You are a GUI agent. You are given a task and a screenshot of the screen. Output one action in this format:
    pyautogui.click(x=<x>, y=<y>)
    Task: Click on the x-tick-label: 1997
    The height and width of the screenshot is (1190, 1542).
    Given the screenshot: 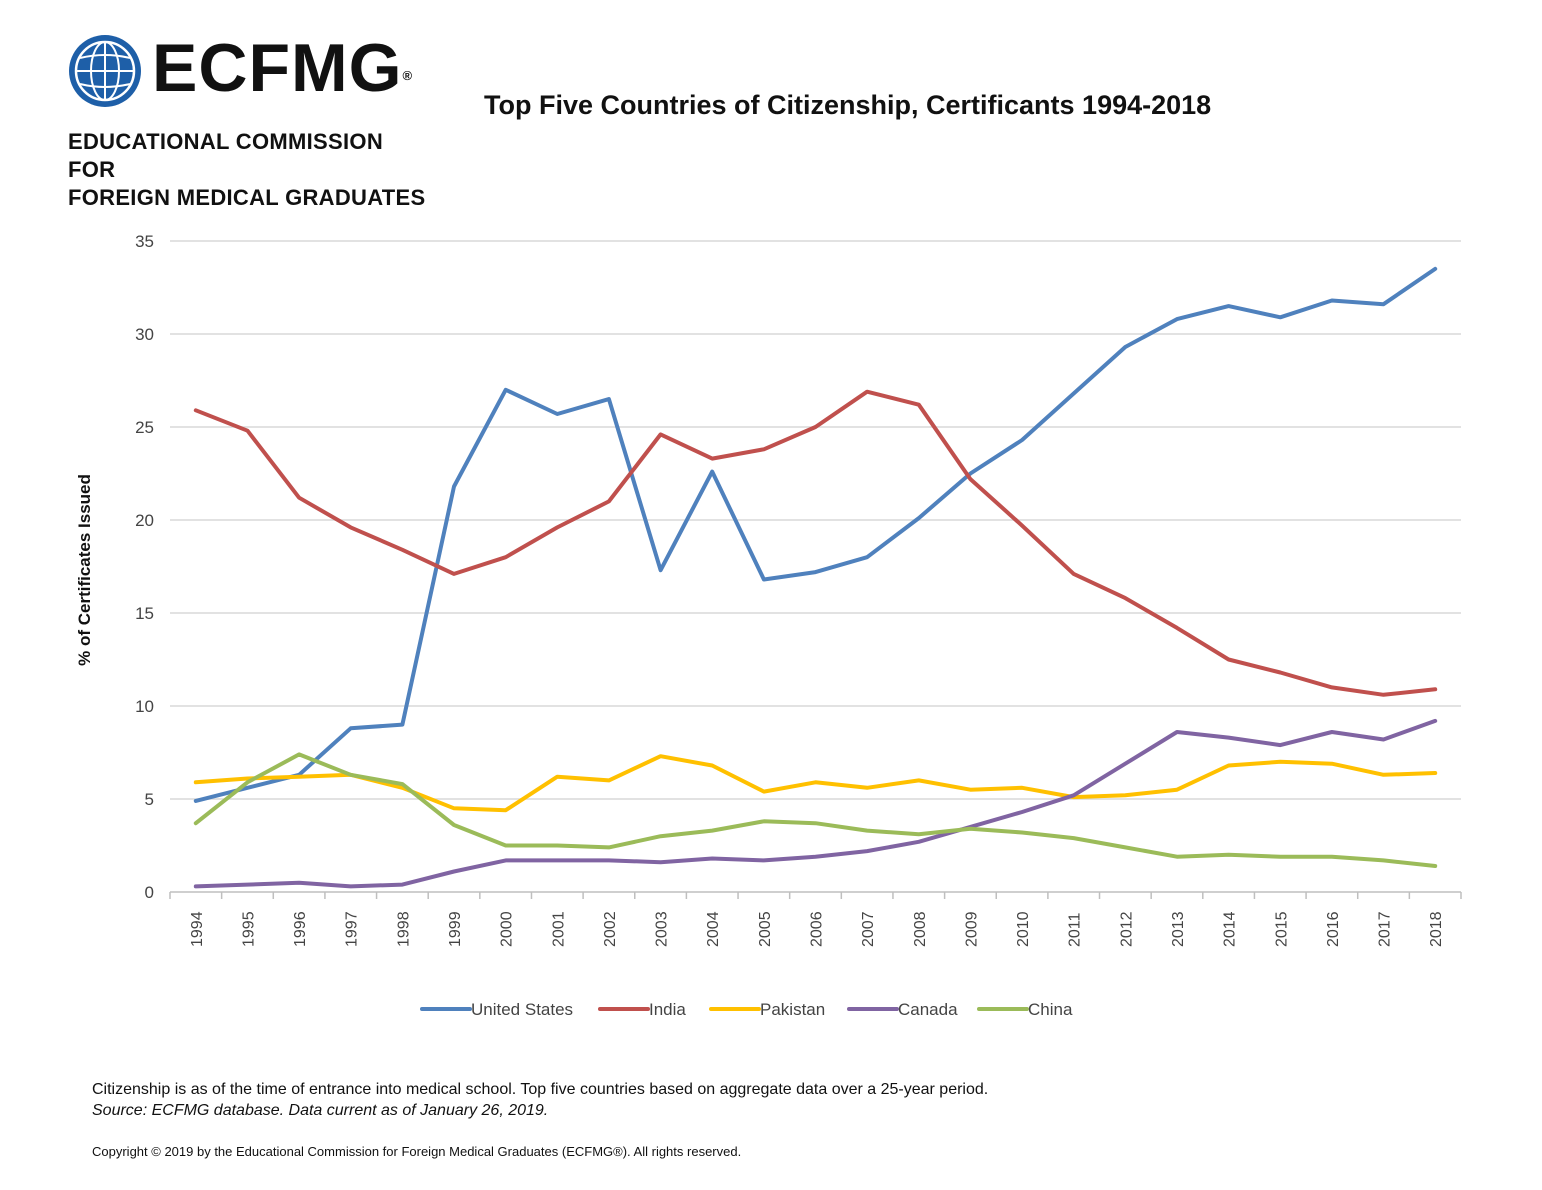 What is the action you would take?
    pyautogui.click(x=352, y=929)
    